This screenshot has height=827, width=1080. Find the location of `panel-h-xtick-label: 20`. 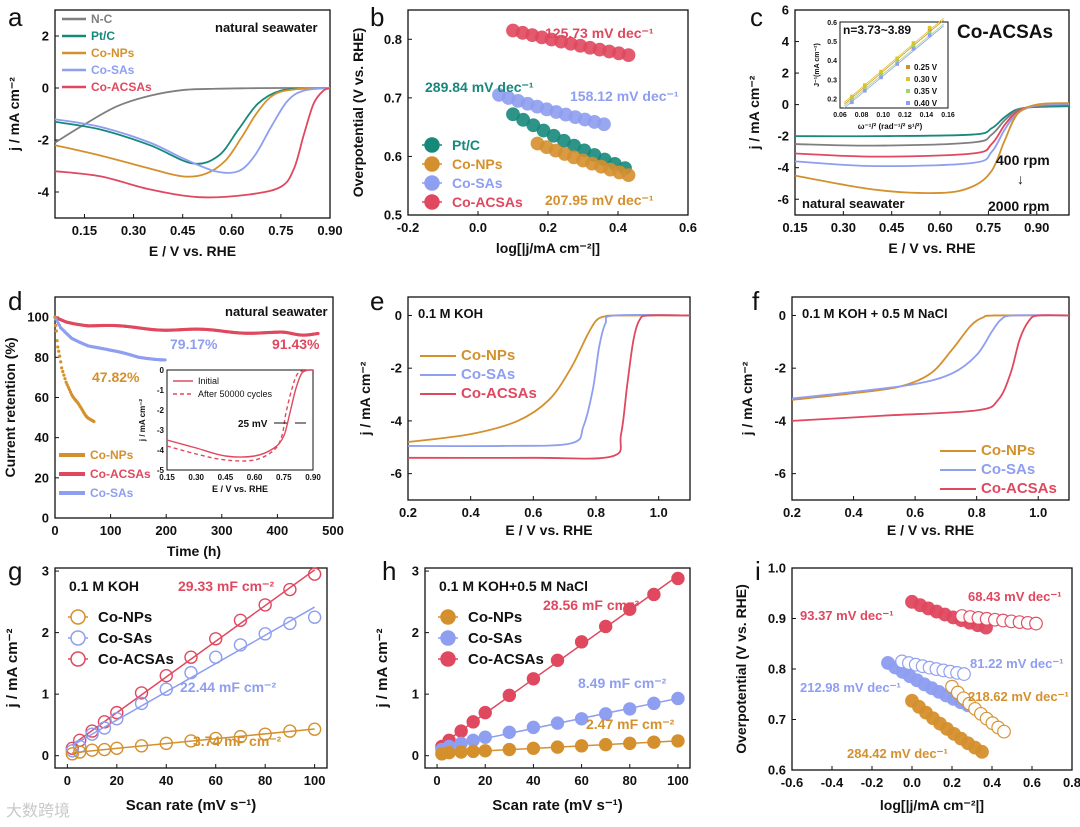

panel-h-xtick-label: 20 is located at coordinates (485, 780).